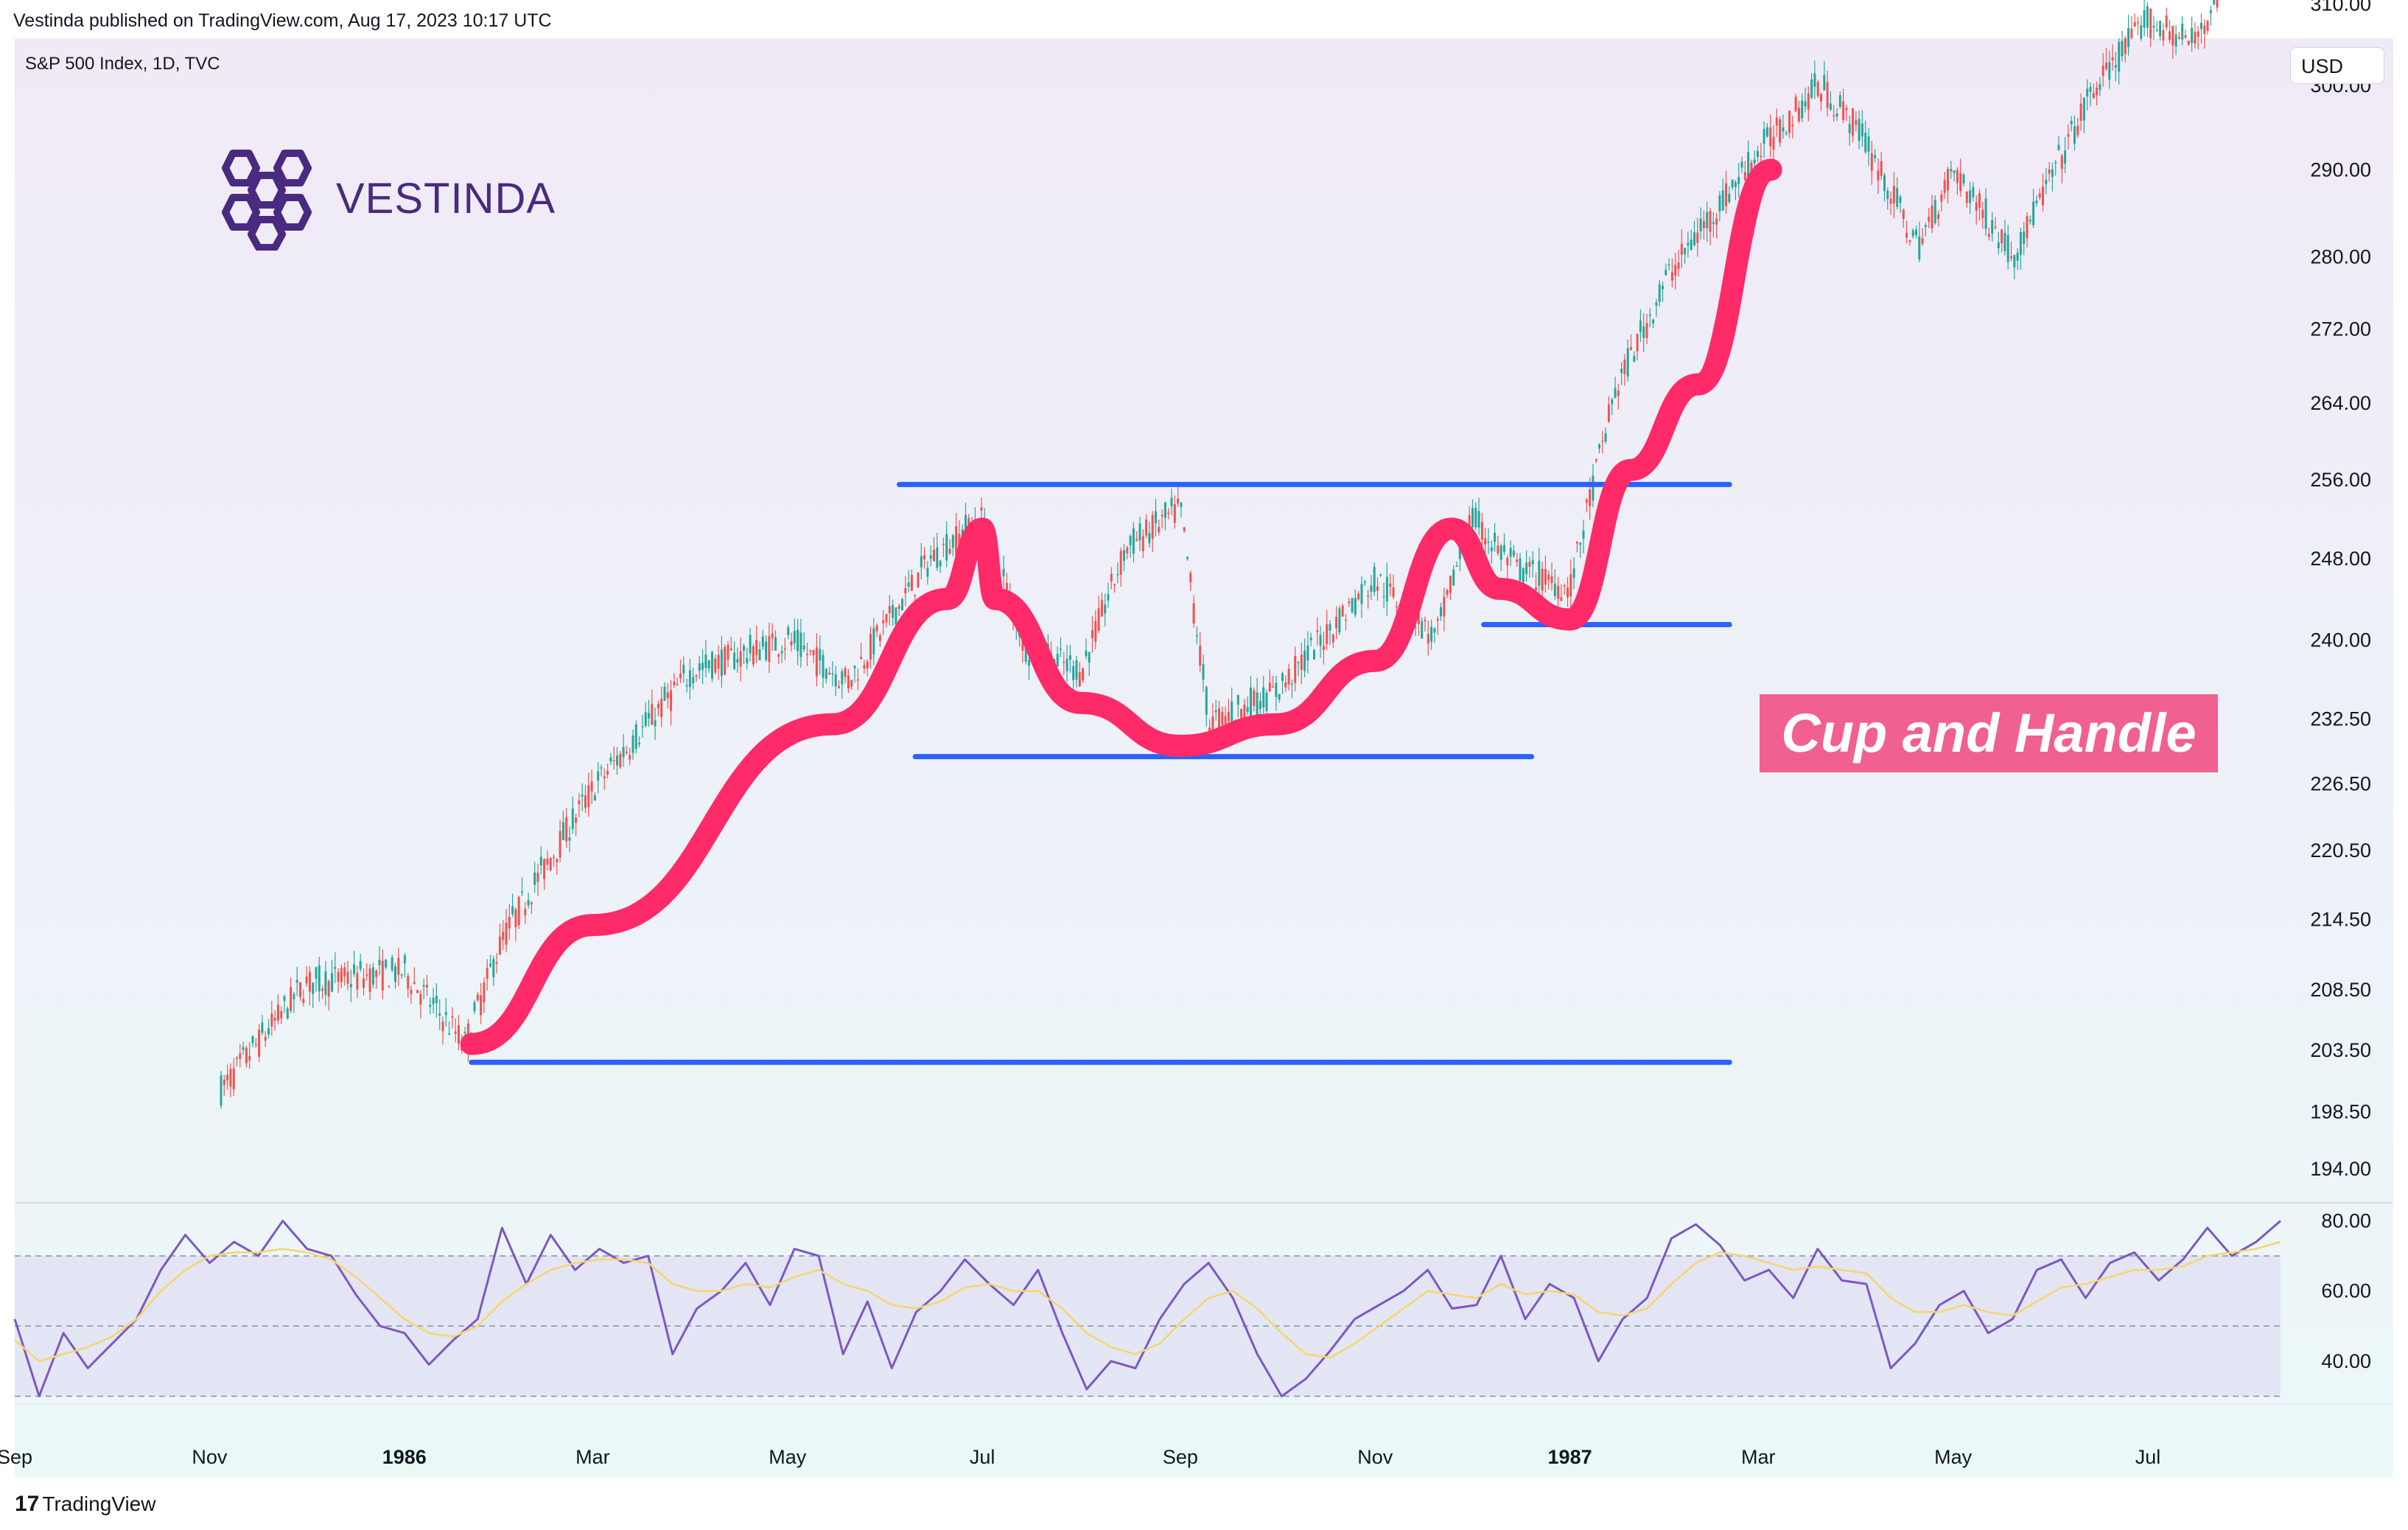 This screenshot has width=2408, height=1530. Describe the element at coordinates (1758, 1457) in the screenshot. I see `time-tick-label: Mar` at that location.